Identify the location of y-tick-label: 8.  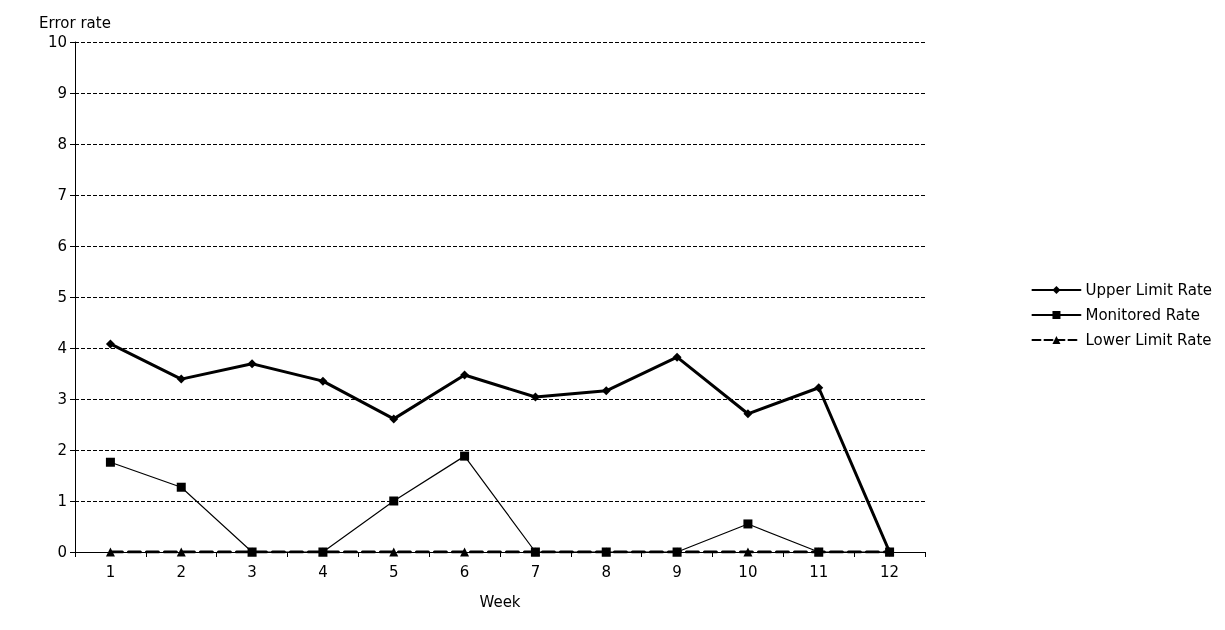
(62, 144).